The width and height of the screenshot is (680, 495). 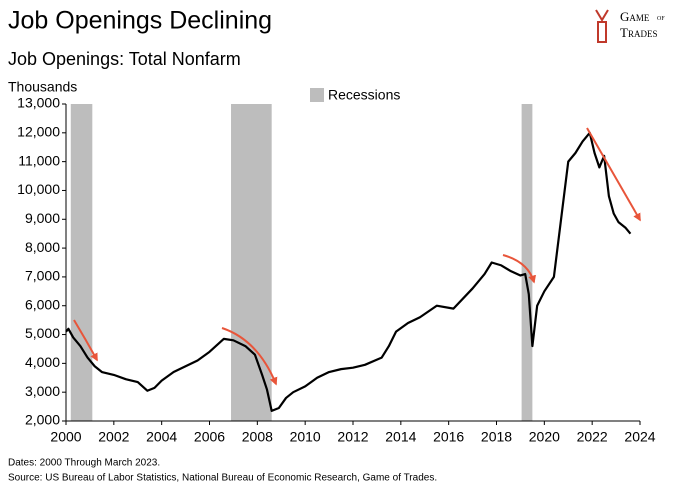 I want to click on x-tick-label: 2014, so click(x=400, y=437).